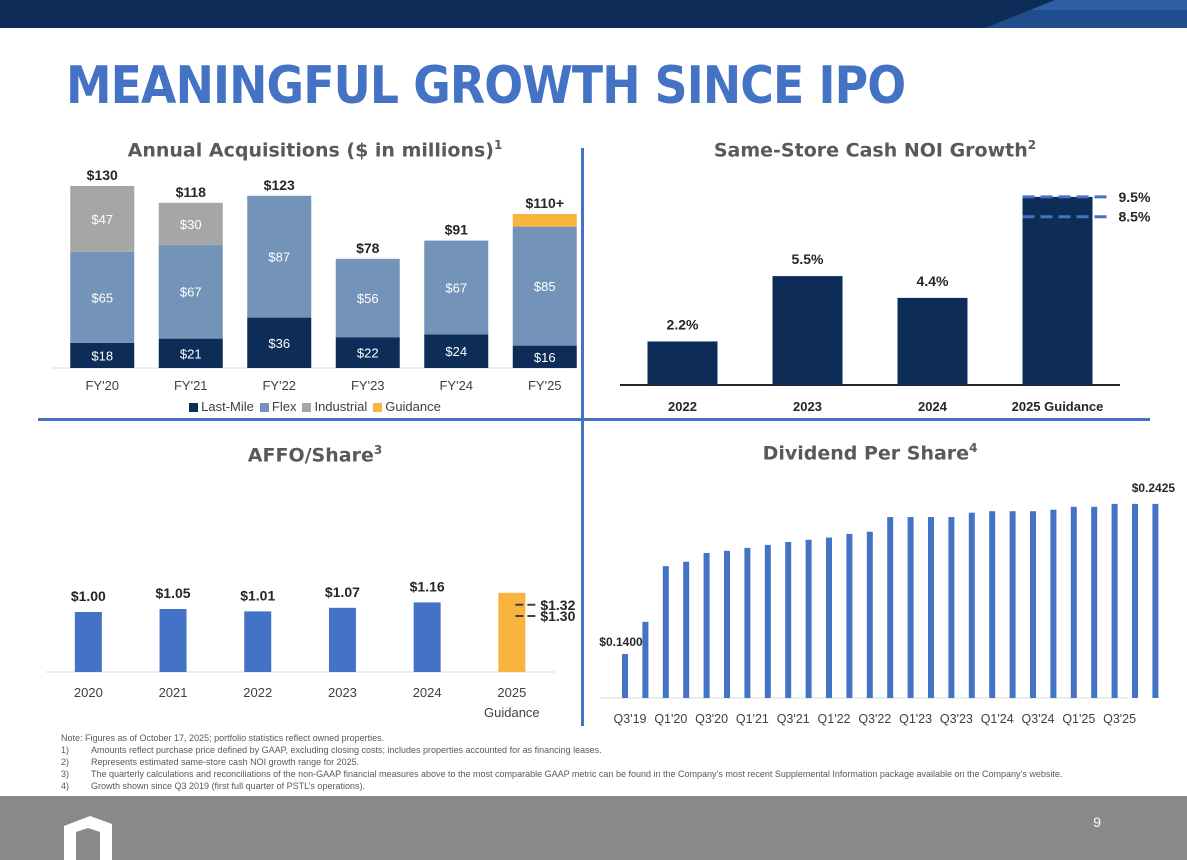 The image size is (1187, 860). Describe the element at coordinates (498, 145) in the screenshot. I see `acquisitions-footnote-ref: 1` at that location.